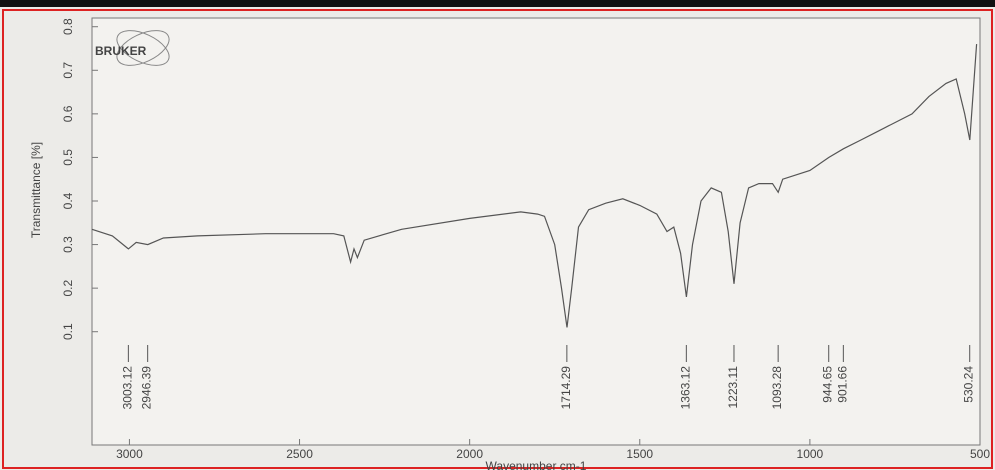  I want to click on x-tick-label: 500, so click(980, 454).